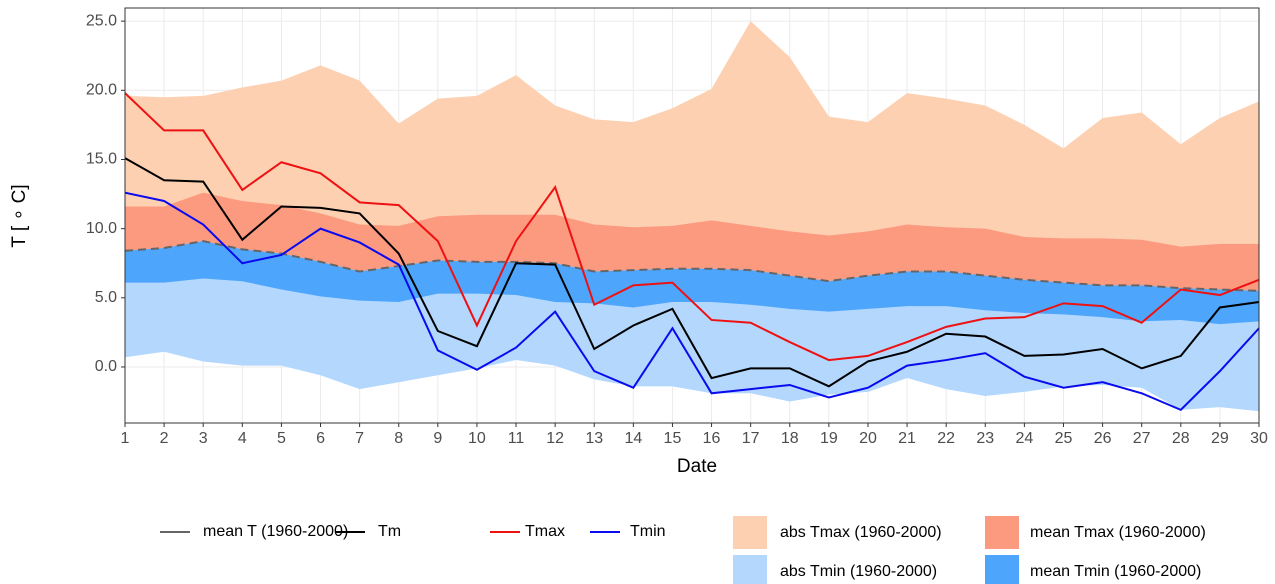 The width and height of the screenshot is (1275, 584). Describe the element at coordinates (1064, 438) in the screenshot. I see `x-tick-label: 25` at that location.